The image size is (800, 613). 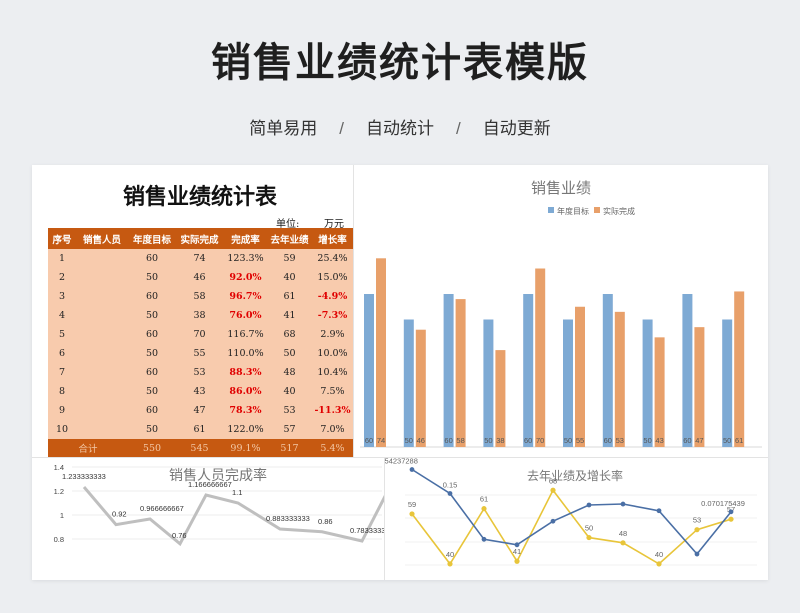 What do you see at coordinates (237, 492) in the screenshot?
I see `point-label: 1.1` at bounding box center [237, 492].